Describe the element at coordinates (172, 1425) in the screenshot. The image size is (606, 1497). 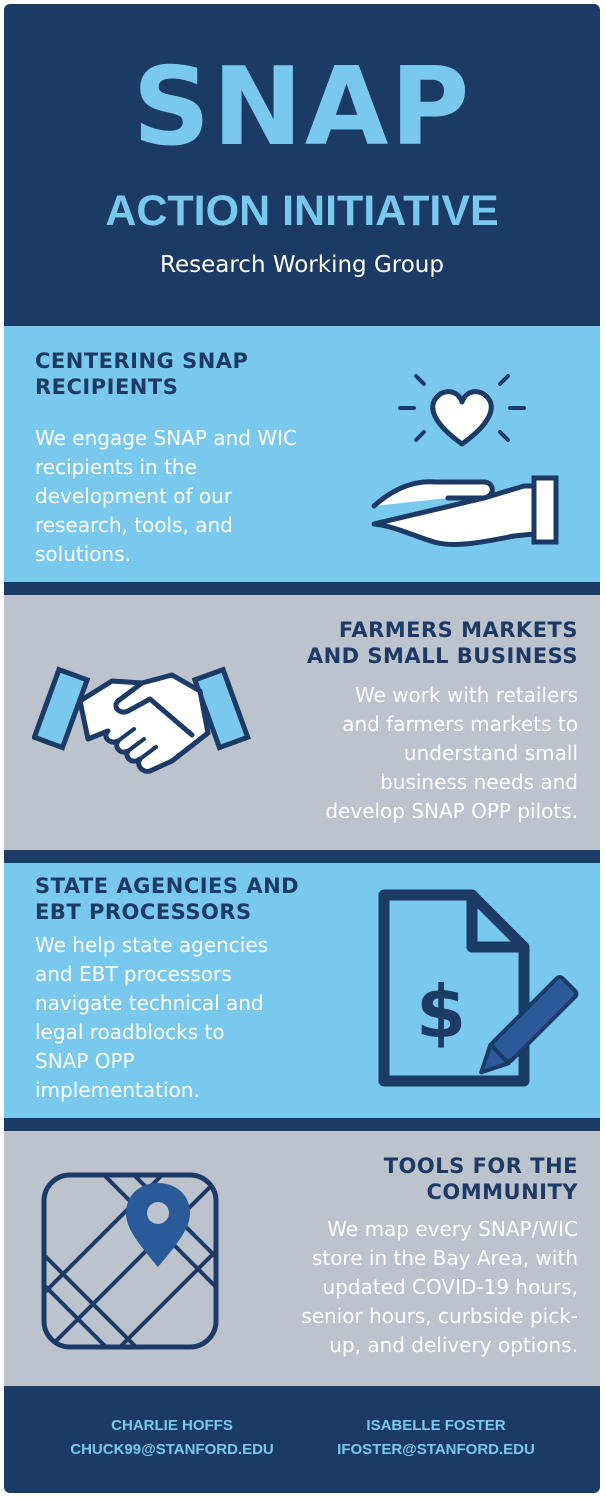
I see `contact-name: CHARLIE HOFFS` at that location.